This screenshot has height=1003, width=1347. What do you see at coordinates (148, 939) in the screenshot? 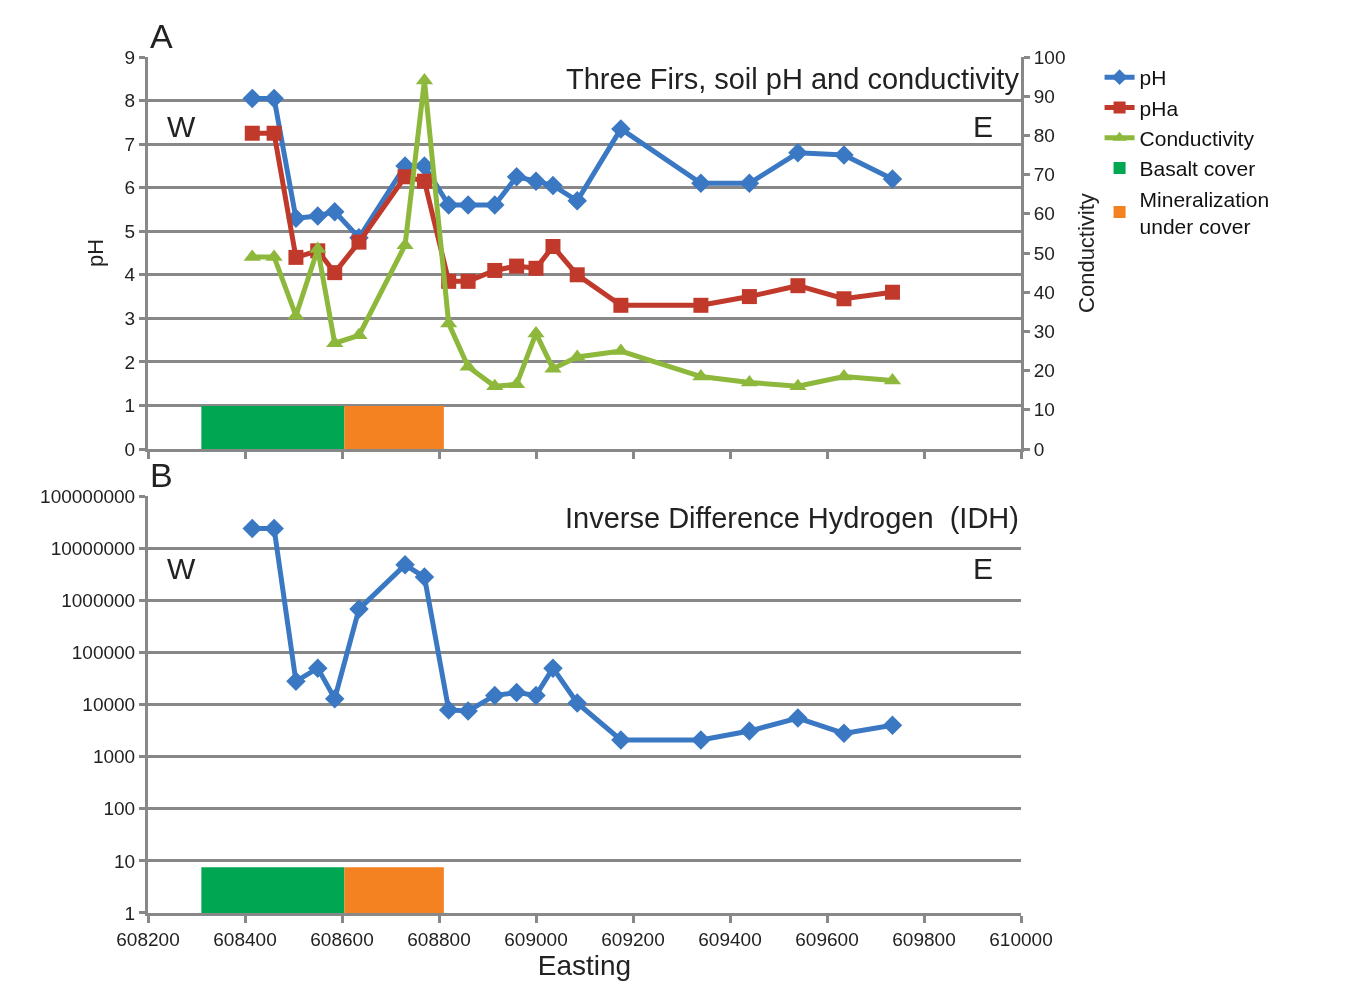
I see `x-tick-label: 608200` at bounding box center [148, 939].